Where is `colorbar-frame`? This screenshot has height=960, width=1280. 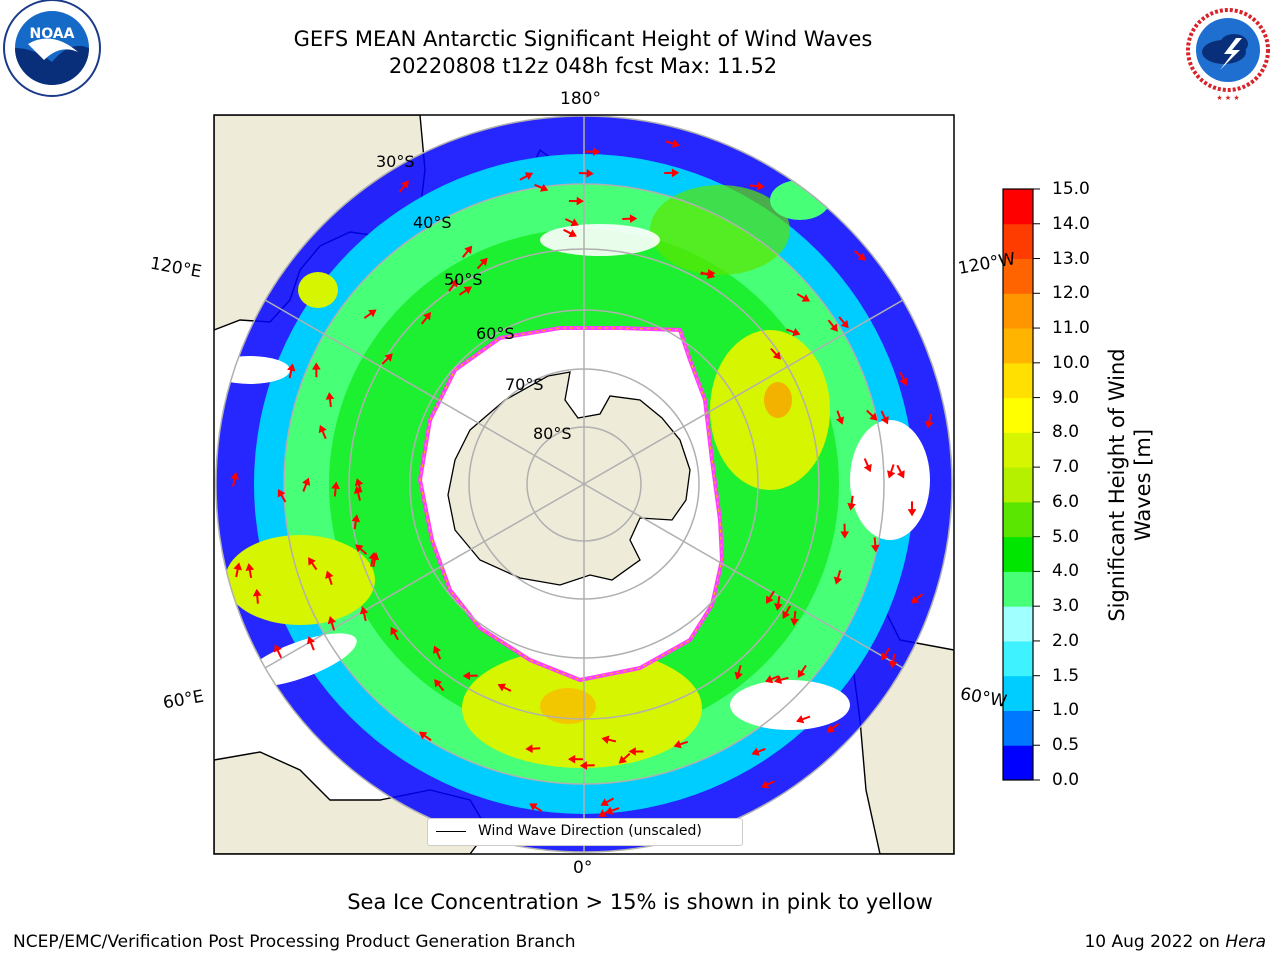 colorbar-frame is located at coordinates (1018, 484).